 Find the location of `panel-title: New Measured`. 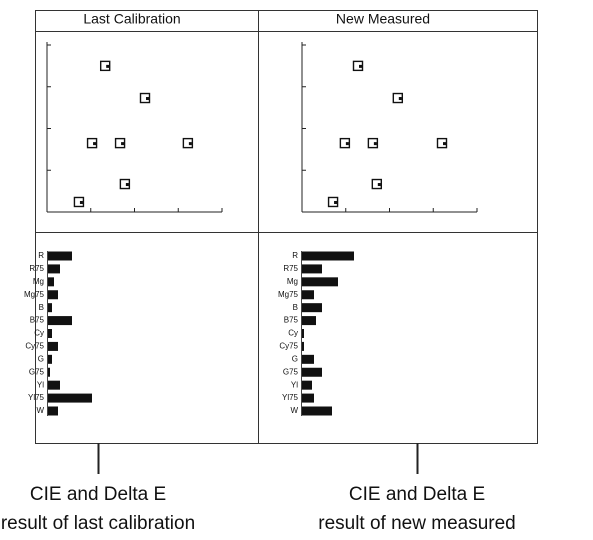

panel-title: New Measured is located at coordinates (383, 19).